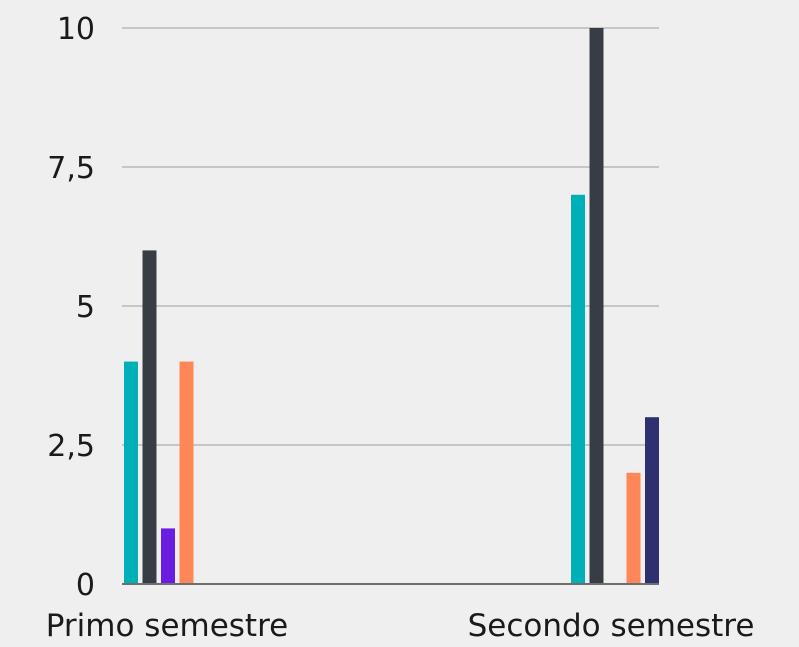  What do you see at coordinates (85, 307) in the screenshot?
I see `y-tick-label: 5` at bounding box center [85, 307].